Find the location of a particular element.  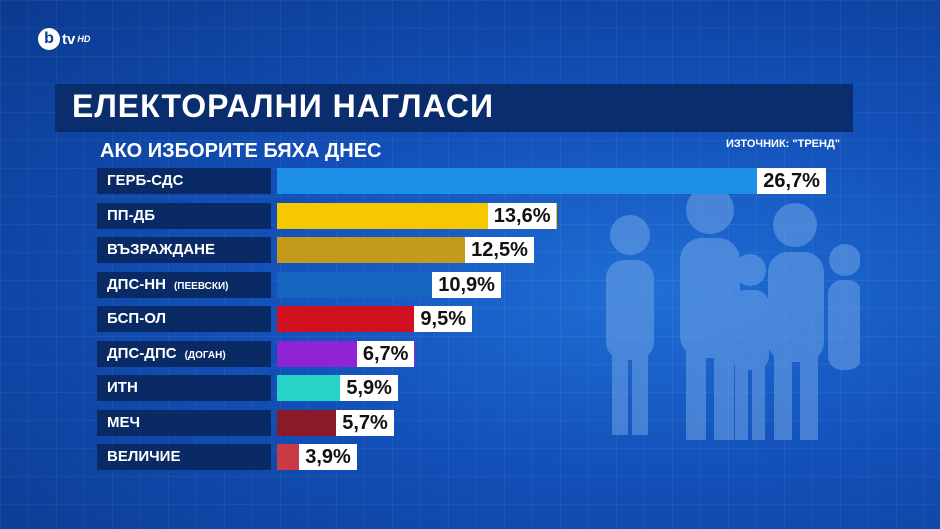

category-label: ДПС-ДПС (ДОГАН) is located at coordinates (184, 353).